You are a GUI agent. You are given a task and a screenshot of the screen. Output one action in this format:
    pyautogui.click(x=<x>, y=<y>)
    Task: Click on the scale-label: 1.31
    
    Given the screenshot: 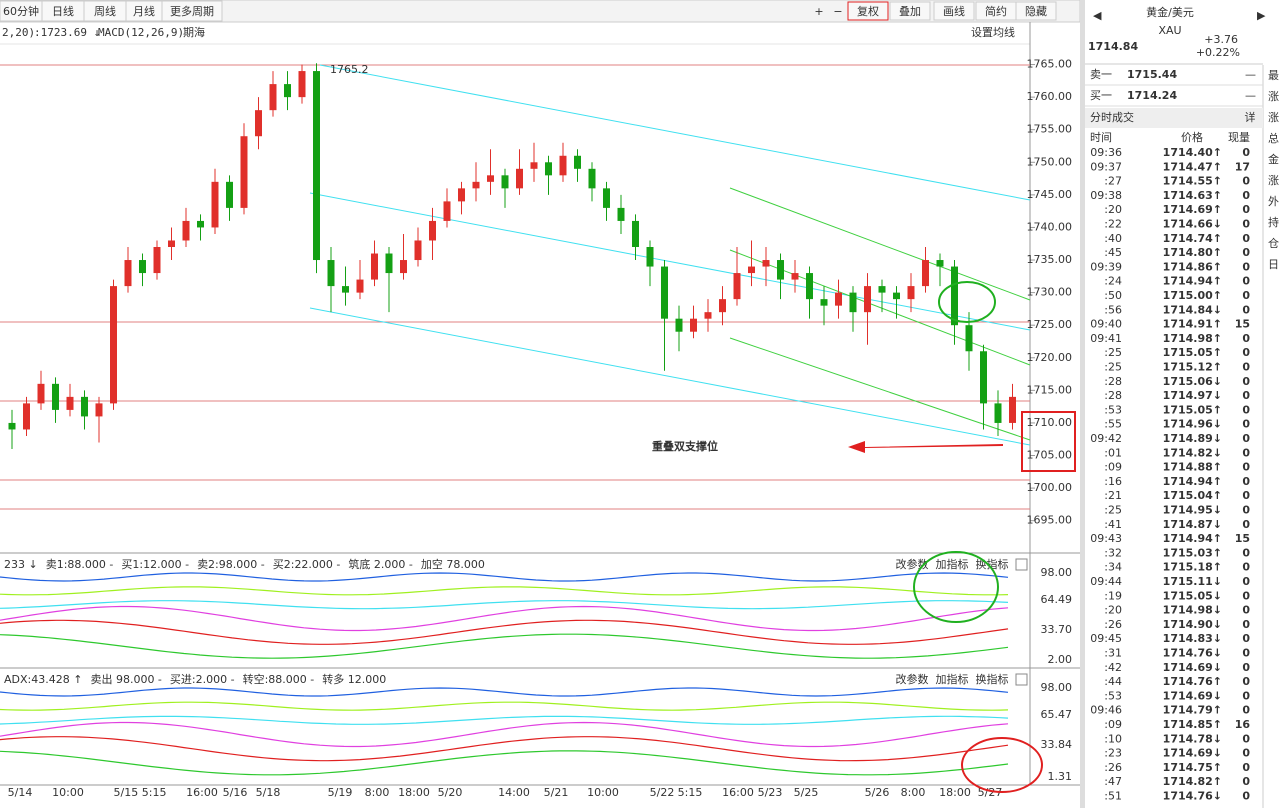 What is the action you would take?
    pyautogui.click(x=1060, y=776)
    